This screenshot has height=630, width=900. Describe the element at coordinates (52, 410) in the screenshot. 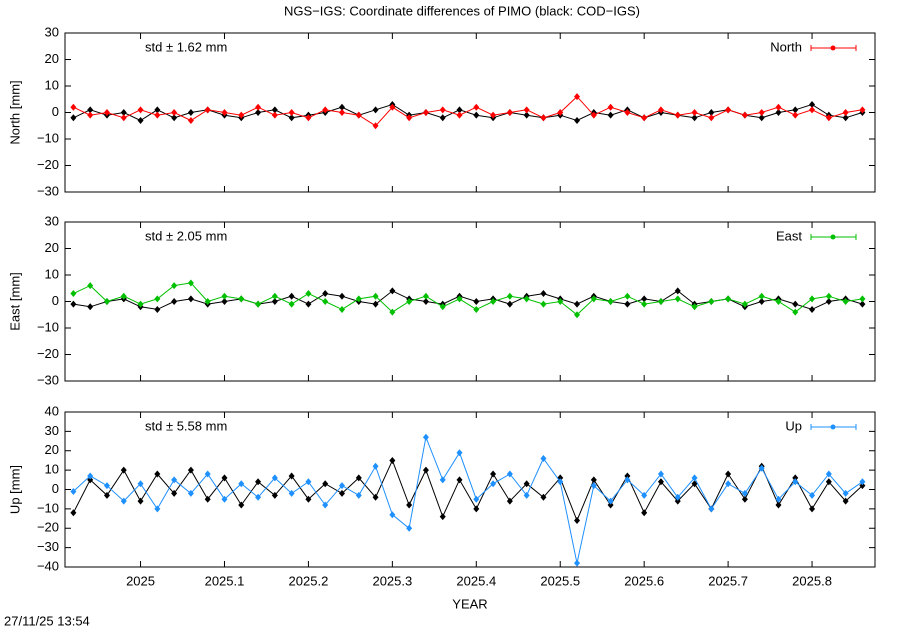

I see `y-tick-label: 40` at that location.